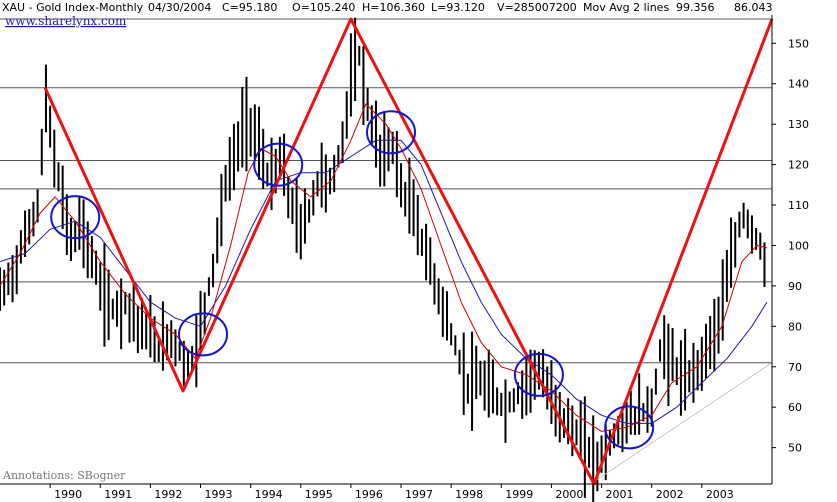 This screenshot has width=837, height=502. I want to click on x-tick-label: 1999, so click(519, 494).